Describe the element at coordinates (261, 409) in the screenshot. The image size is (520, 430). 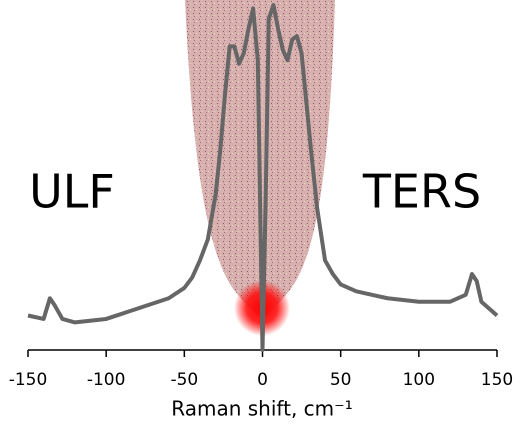
I see `x-axis-label: Raman shift, cm⁻¹` at that location.